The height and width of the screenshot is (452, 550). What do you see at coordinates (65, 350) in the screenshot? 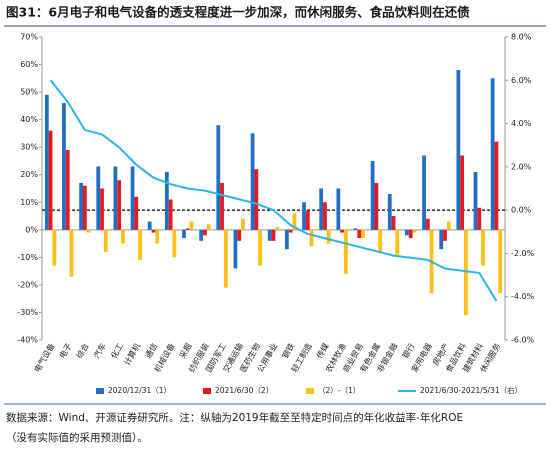
I see `x-tick-label: 电子` at bounding box center [65, 350].